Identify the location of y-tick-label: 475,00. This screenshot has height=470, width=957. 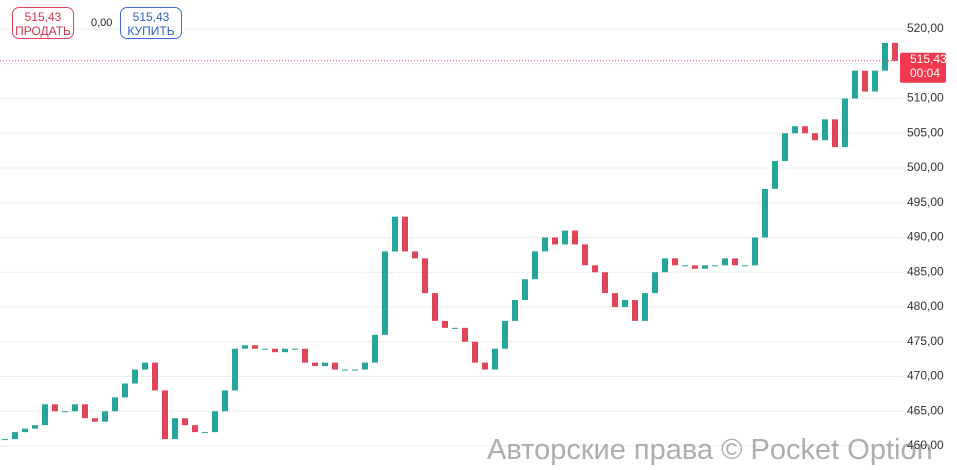
(925, 341).